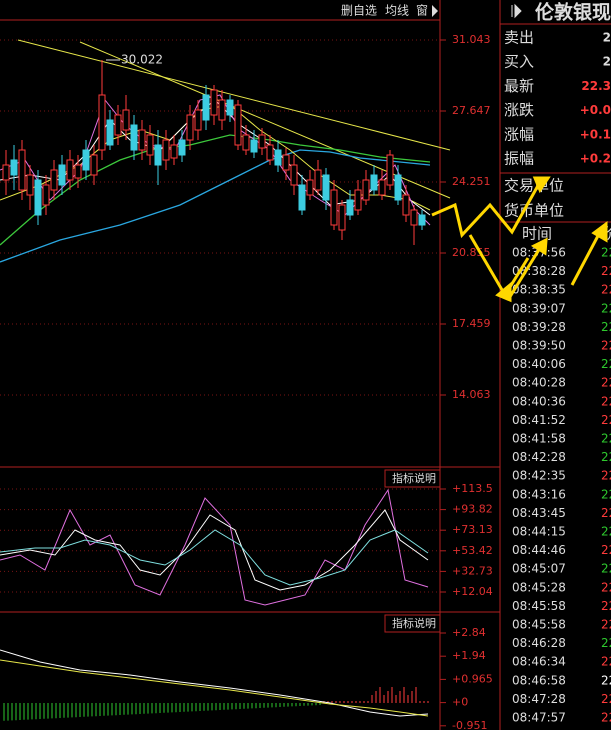 This screenshot has width=611, height=730. I want to click on toolbar-button: 窗, so click(422, 11).